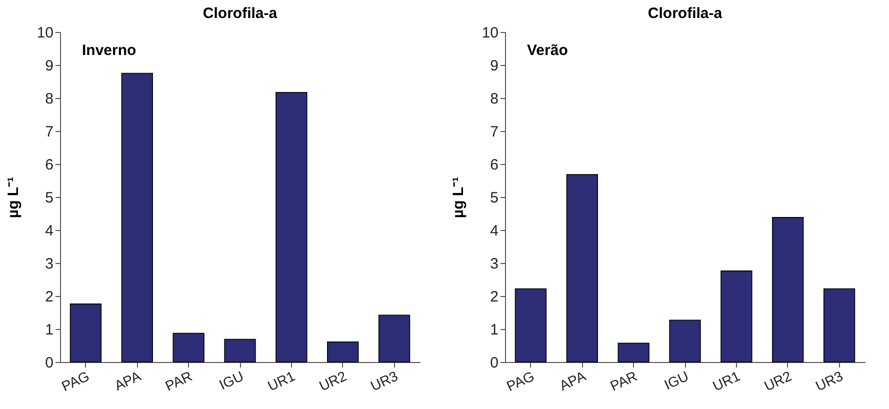  What do you see at coordinates (547, 50) in the screenshot?
I see `annotation: Verão` at bounding box center [547, 50].